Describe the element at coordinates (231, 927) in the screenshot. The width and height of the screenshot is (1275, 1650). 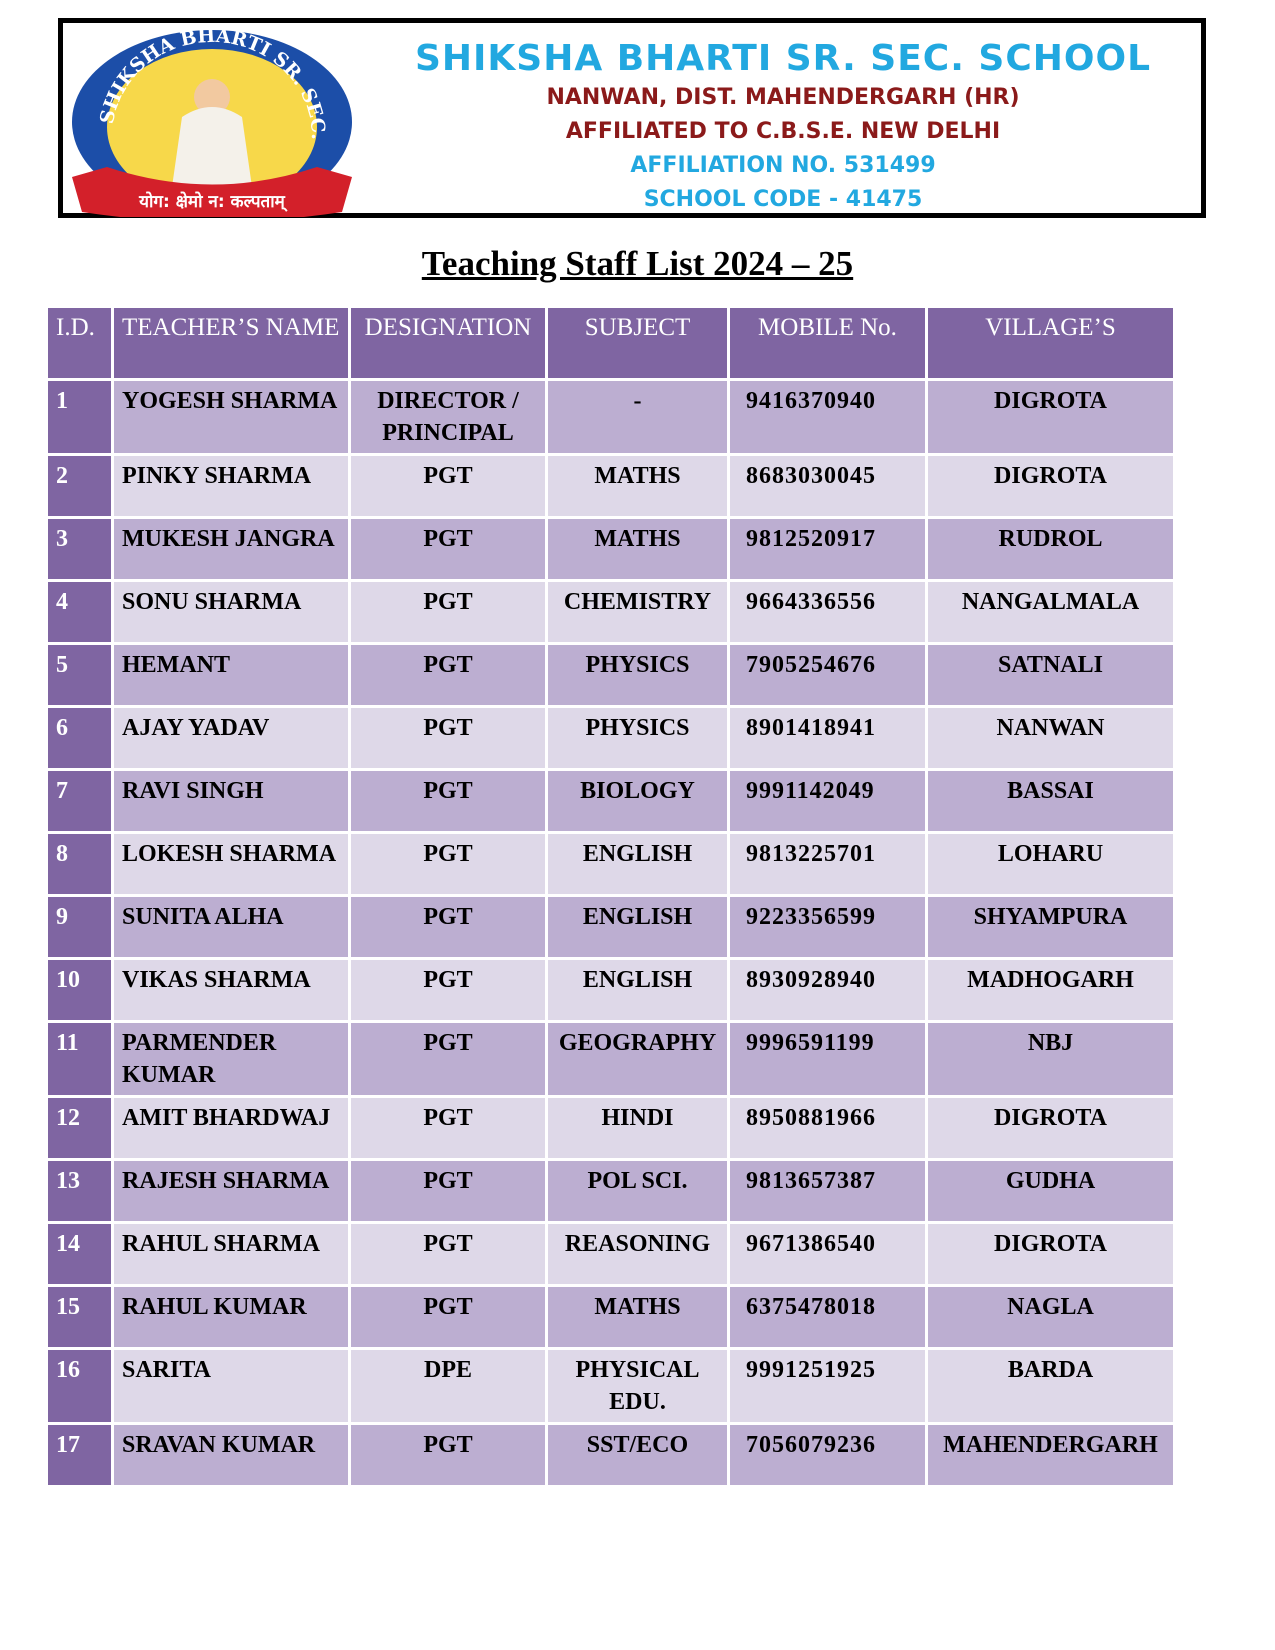
I see `cell-name: SUNITA ALHA` at that location.